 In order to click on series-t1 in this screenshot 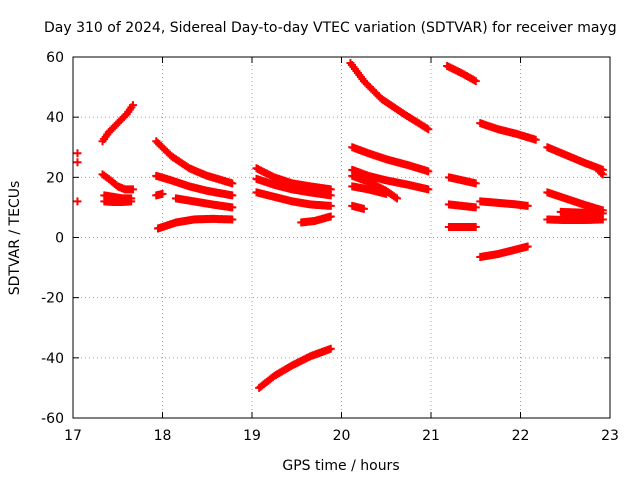, I will do `click(77, 158)`.